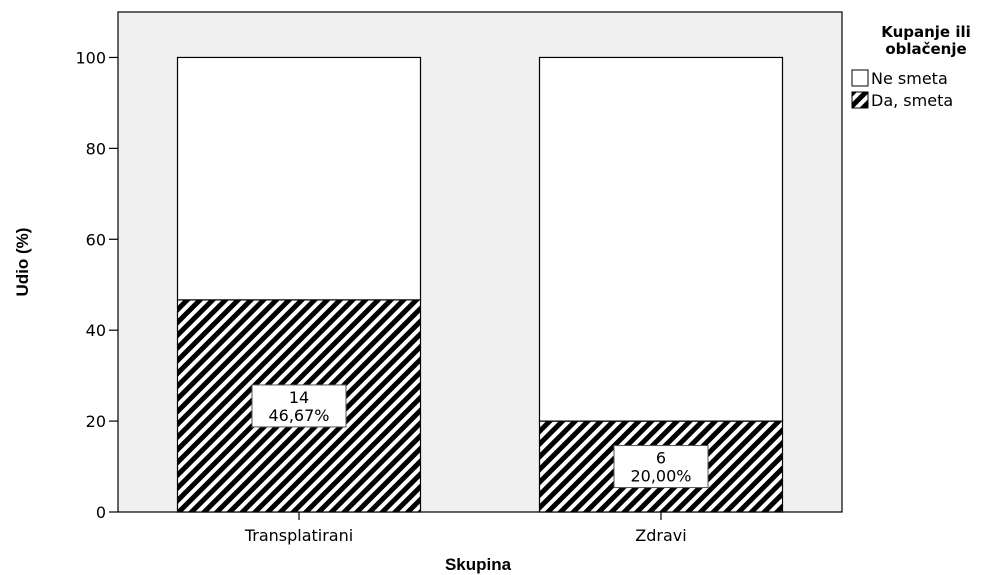 The height and width of the screenshot is (575, 1007). Describe the element at coordinates (661, 458) in the screenshot. I see `data-label-count-zdravi: 6` at that location.